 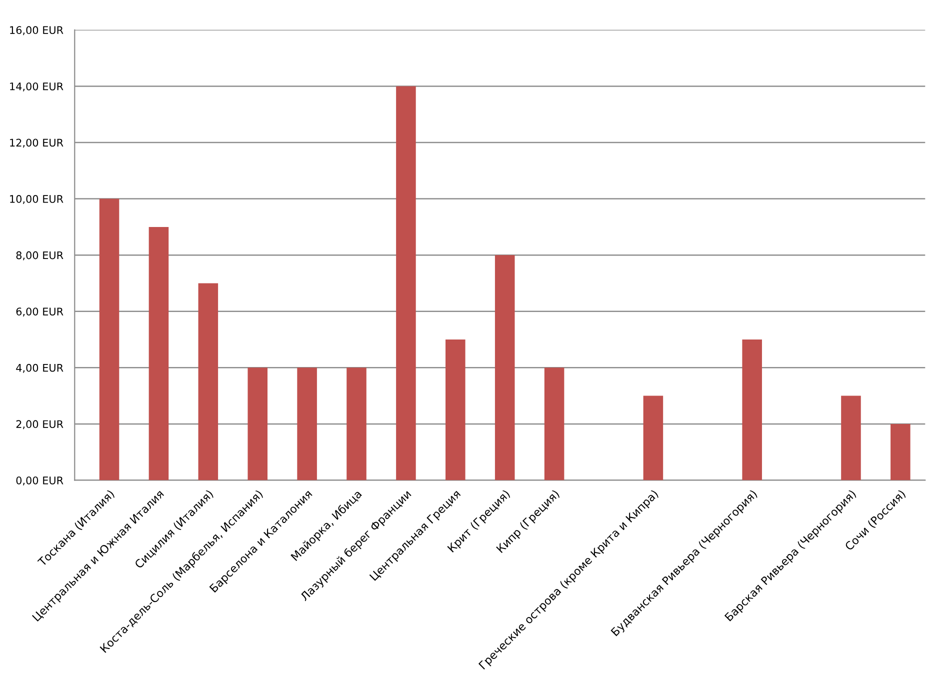 What do you see at coordinates (37, 199) in the screenshot?
I see `y-tick-label: 10,00 EUR` at bounding box center [37, 199].